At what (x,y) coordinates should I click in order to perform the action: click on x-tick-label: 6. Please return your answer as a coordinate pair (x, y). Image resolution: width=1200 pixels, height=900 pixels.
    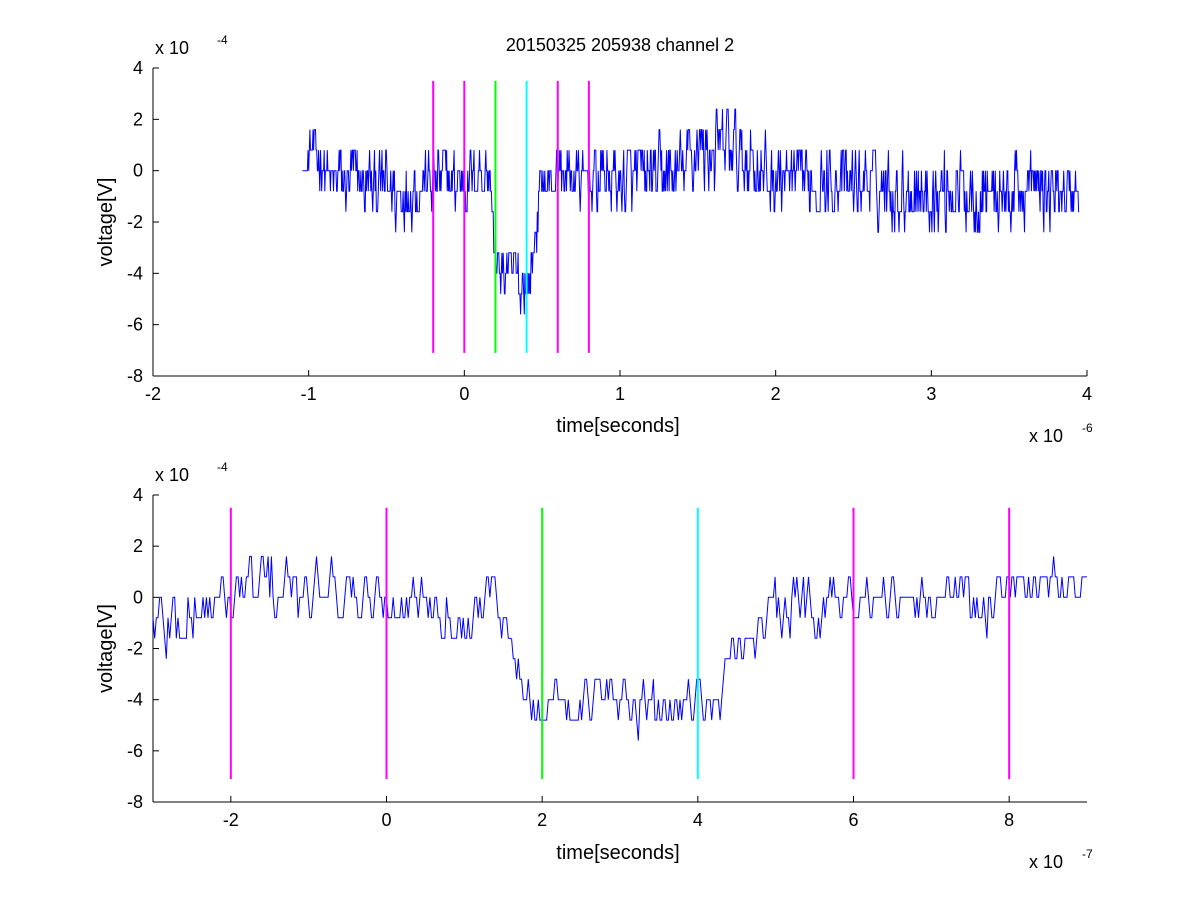
    Looking at the image, I should click on (853, 820).